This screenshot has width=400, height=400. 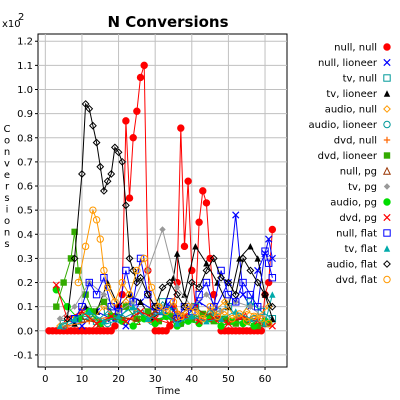 What do you see at coordinates (387, 93) in the screenshot?
I see `legend-marker-tv-lioneer` at bounding box center [387, 93].